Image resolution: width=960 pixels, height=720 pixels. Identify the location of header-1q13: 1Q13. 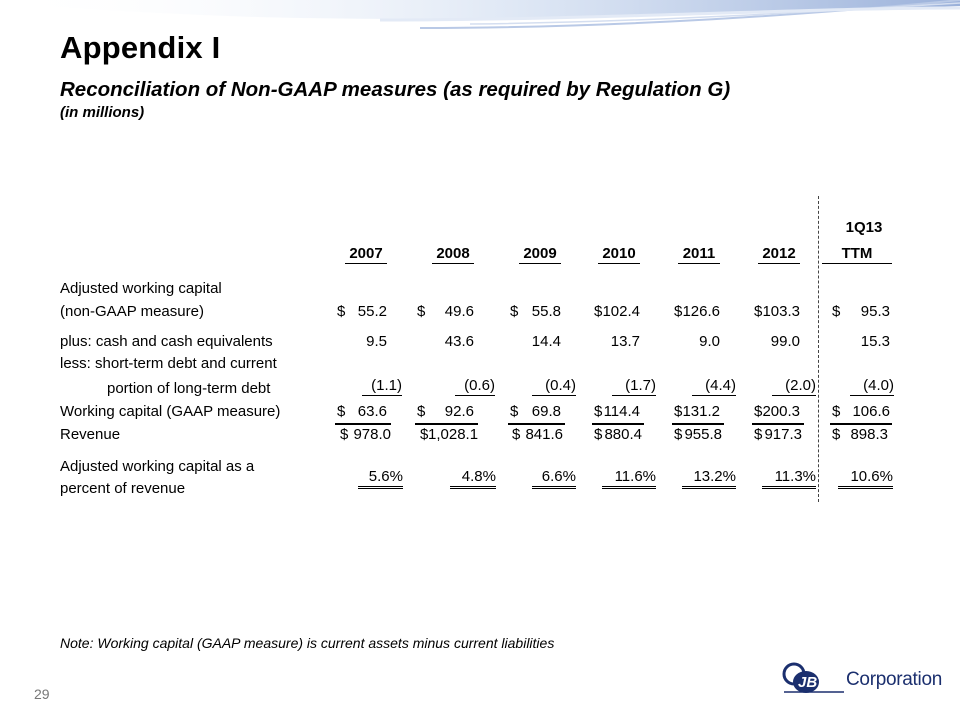
(864, 227).